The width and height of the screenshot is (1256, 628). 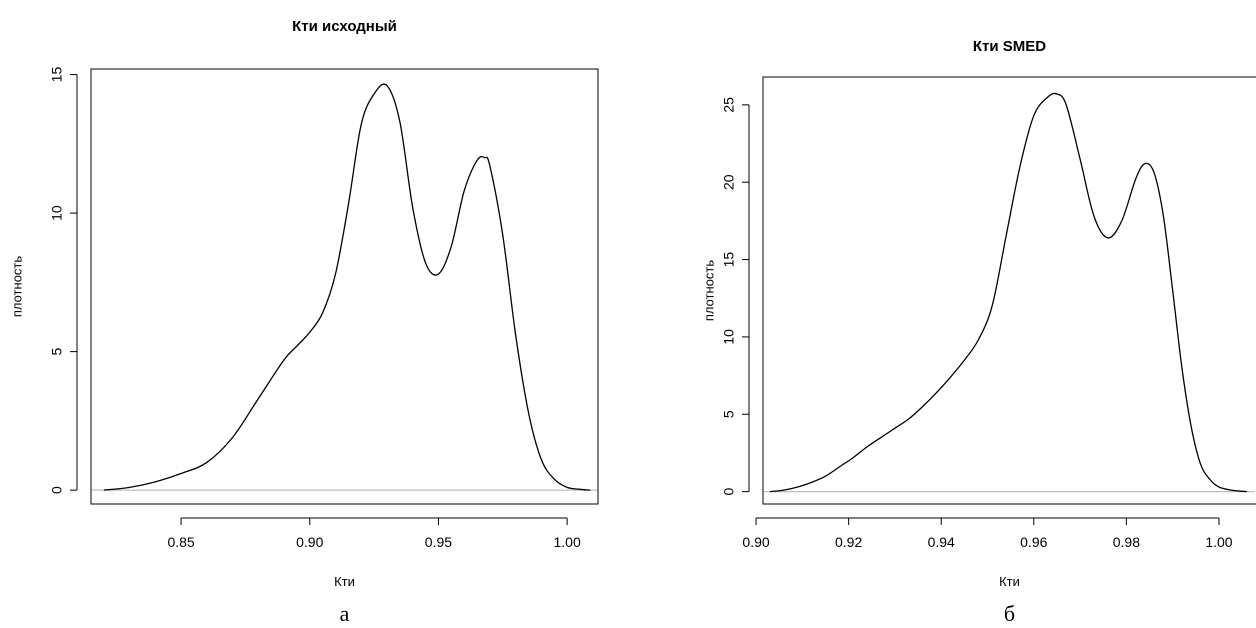 I want to click on y-tick-label: 25, so click(x=729, y=105).